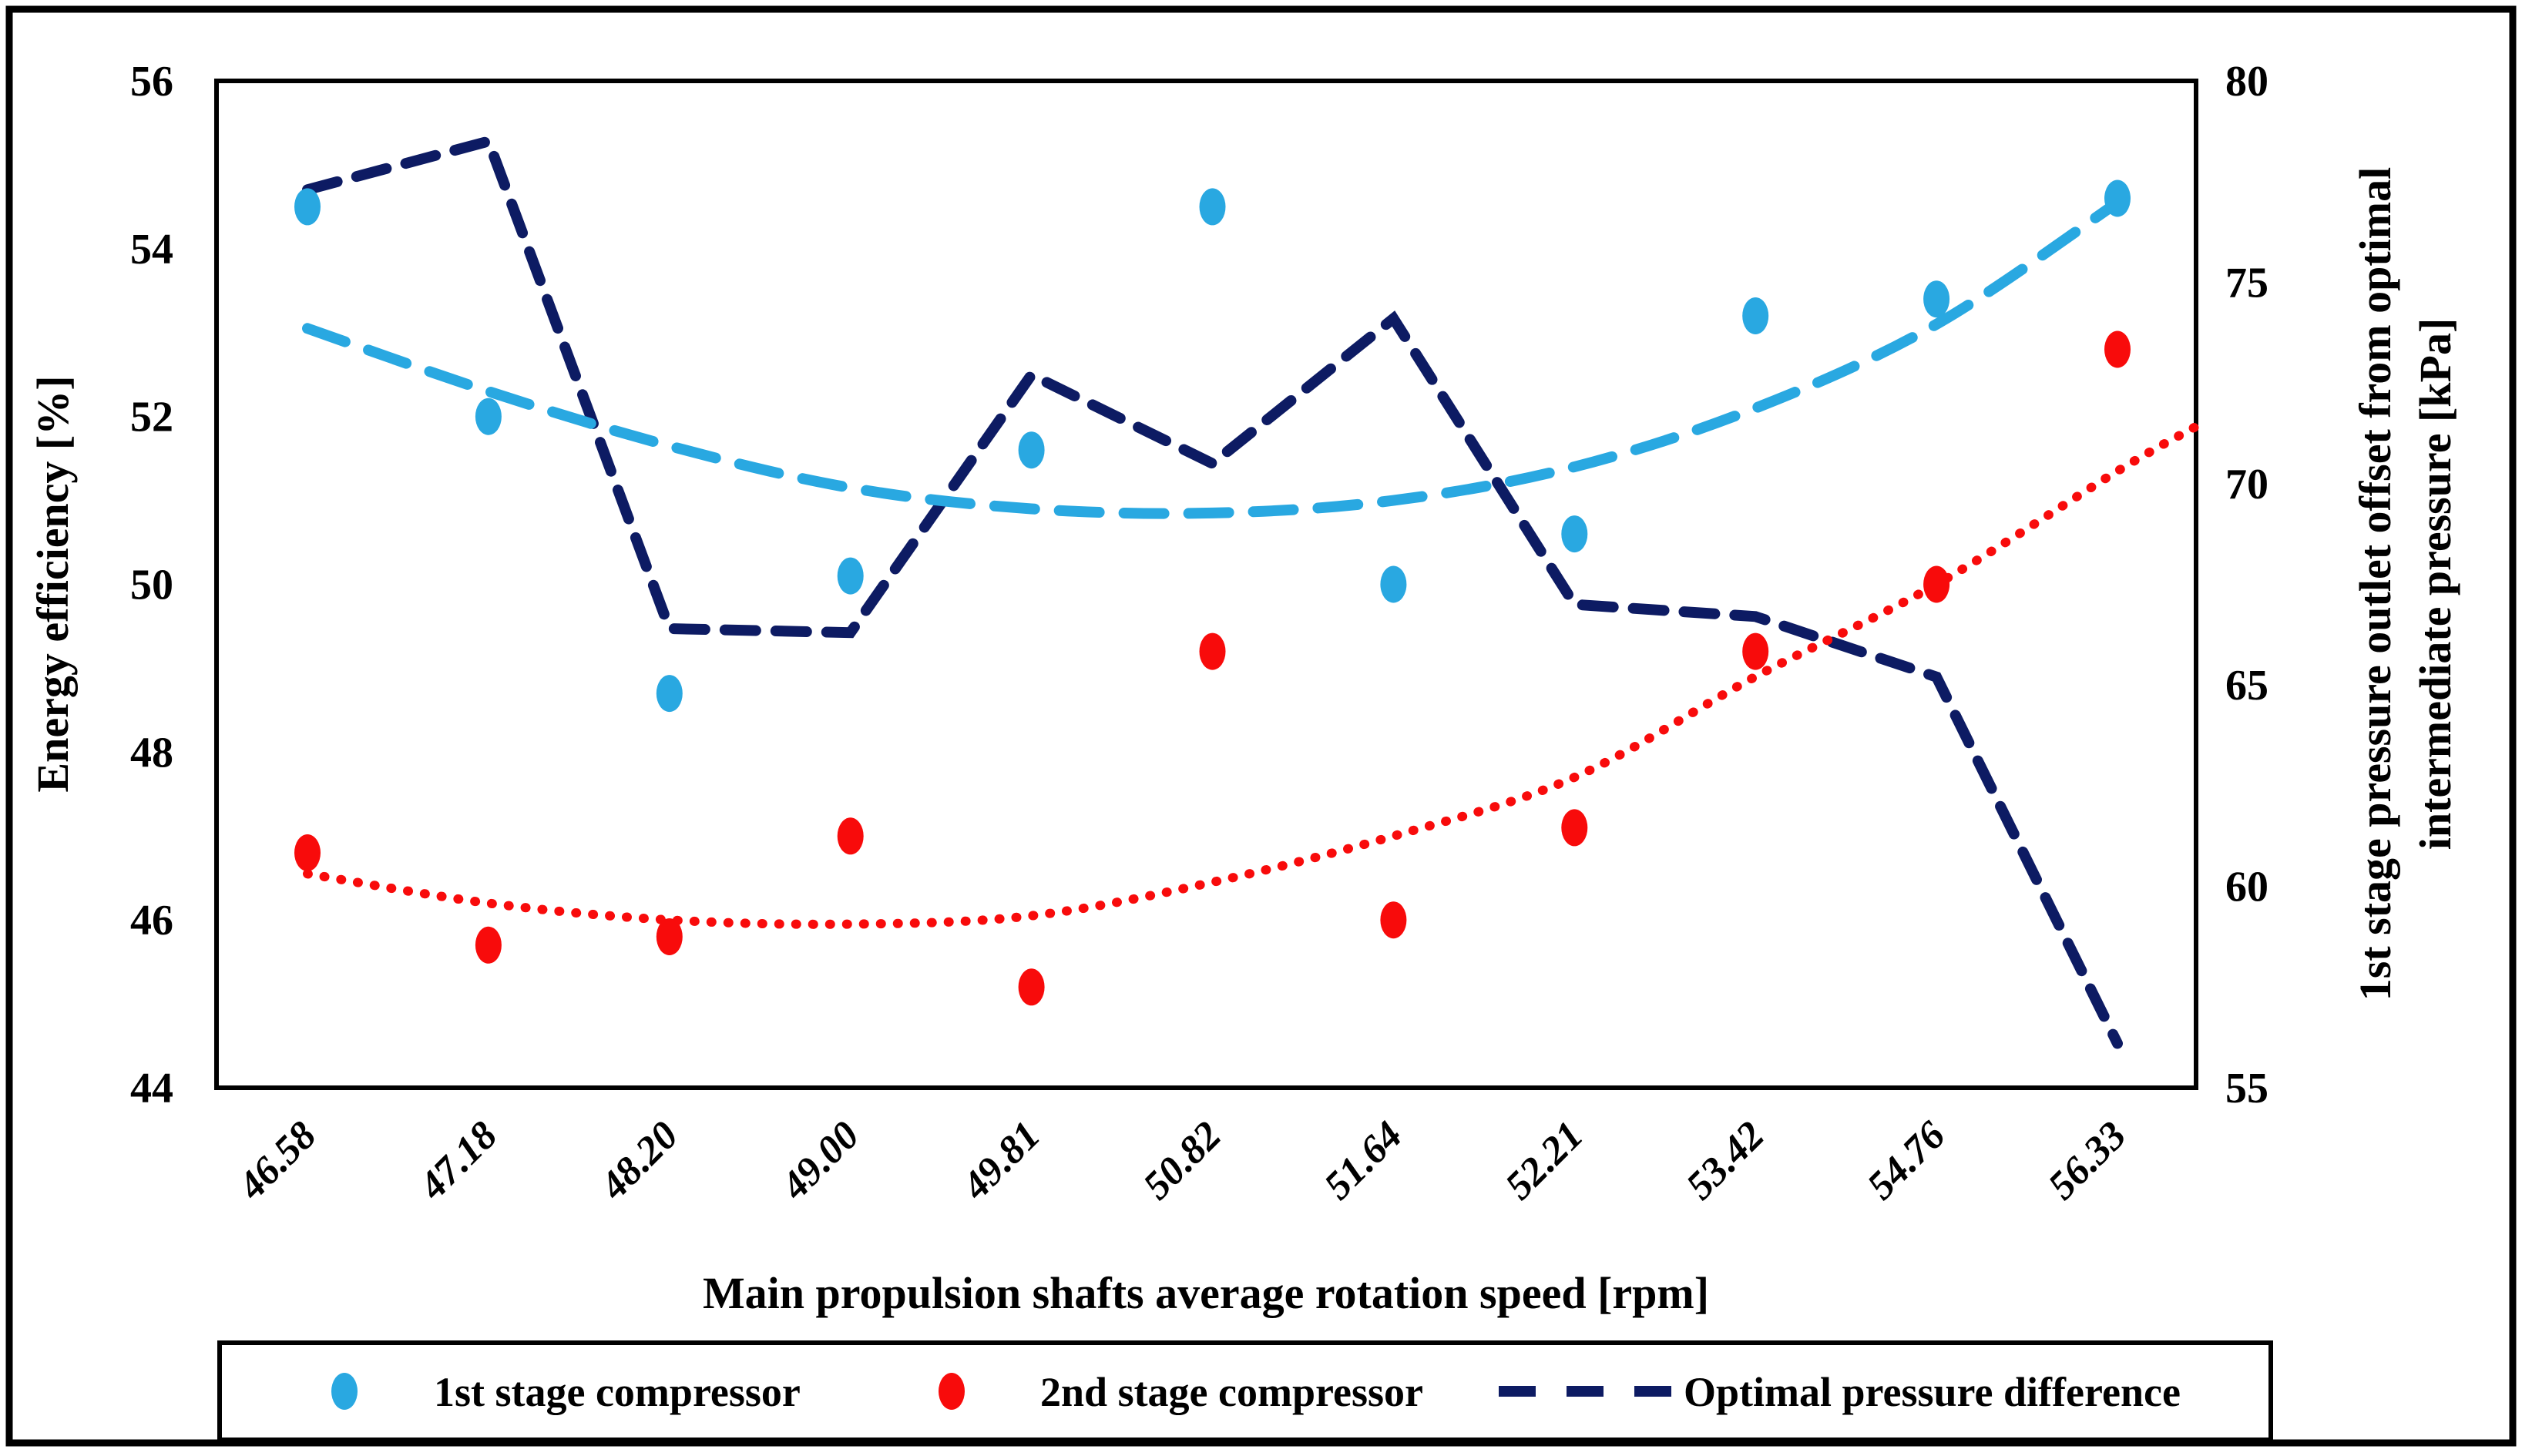 The height and width of the screenshot is (1456, 2522). Describe the element at coordinates (952, 1391) in the screenshot. I see `legend-marker-2nd-stage-icon` at that location.